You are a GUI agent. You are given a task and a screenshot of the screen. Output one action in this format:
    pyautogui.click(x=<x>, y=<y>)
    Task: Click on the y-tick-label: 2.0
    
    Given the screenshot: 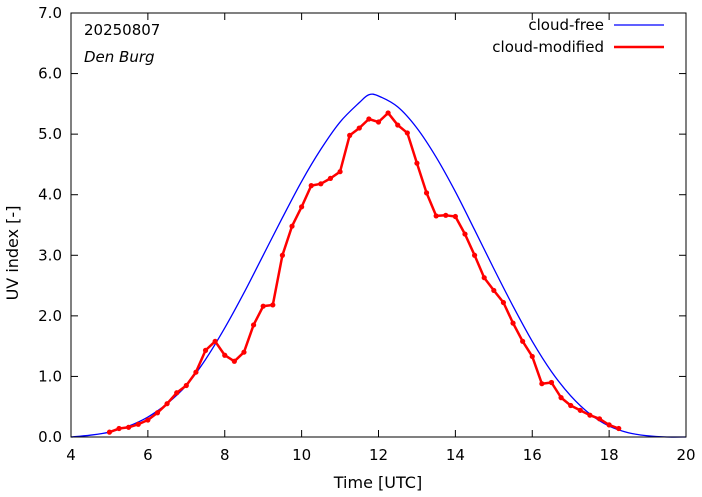 What is the action you would take?
    pyautogui.click(x=50, y=316)
    